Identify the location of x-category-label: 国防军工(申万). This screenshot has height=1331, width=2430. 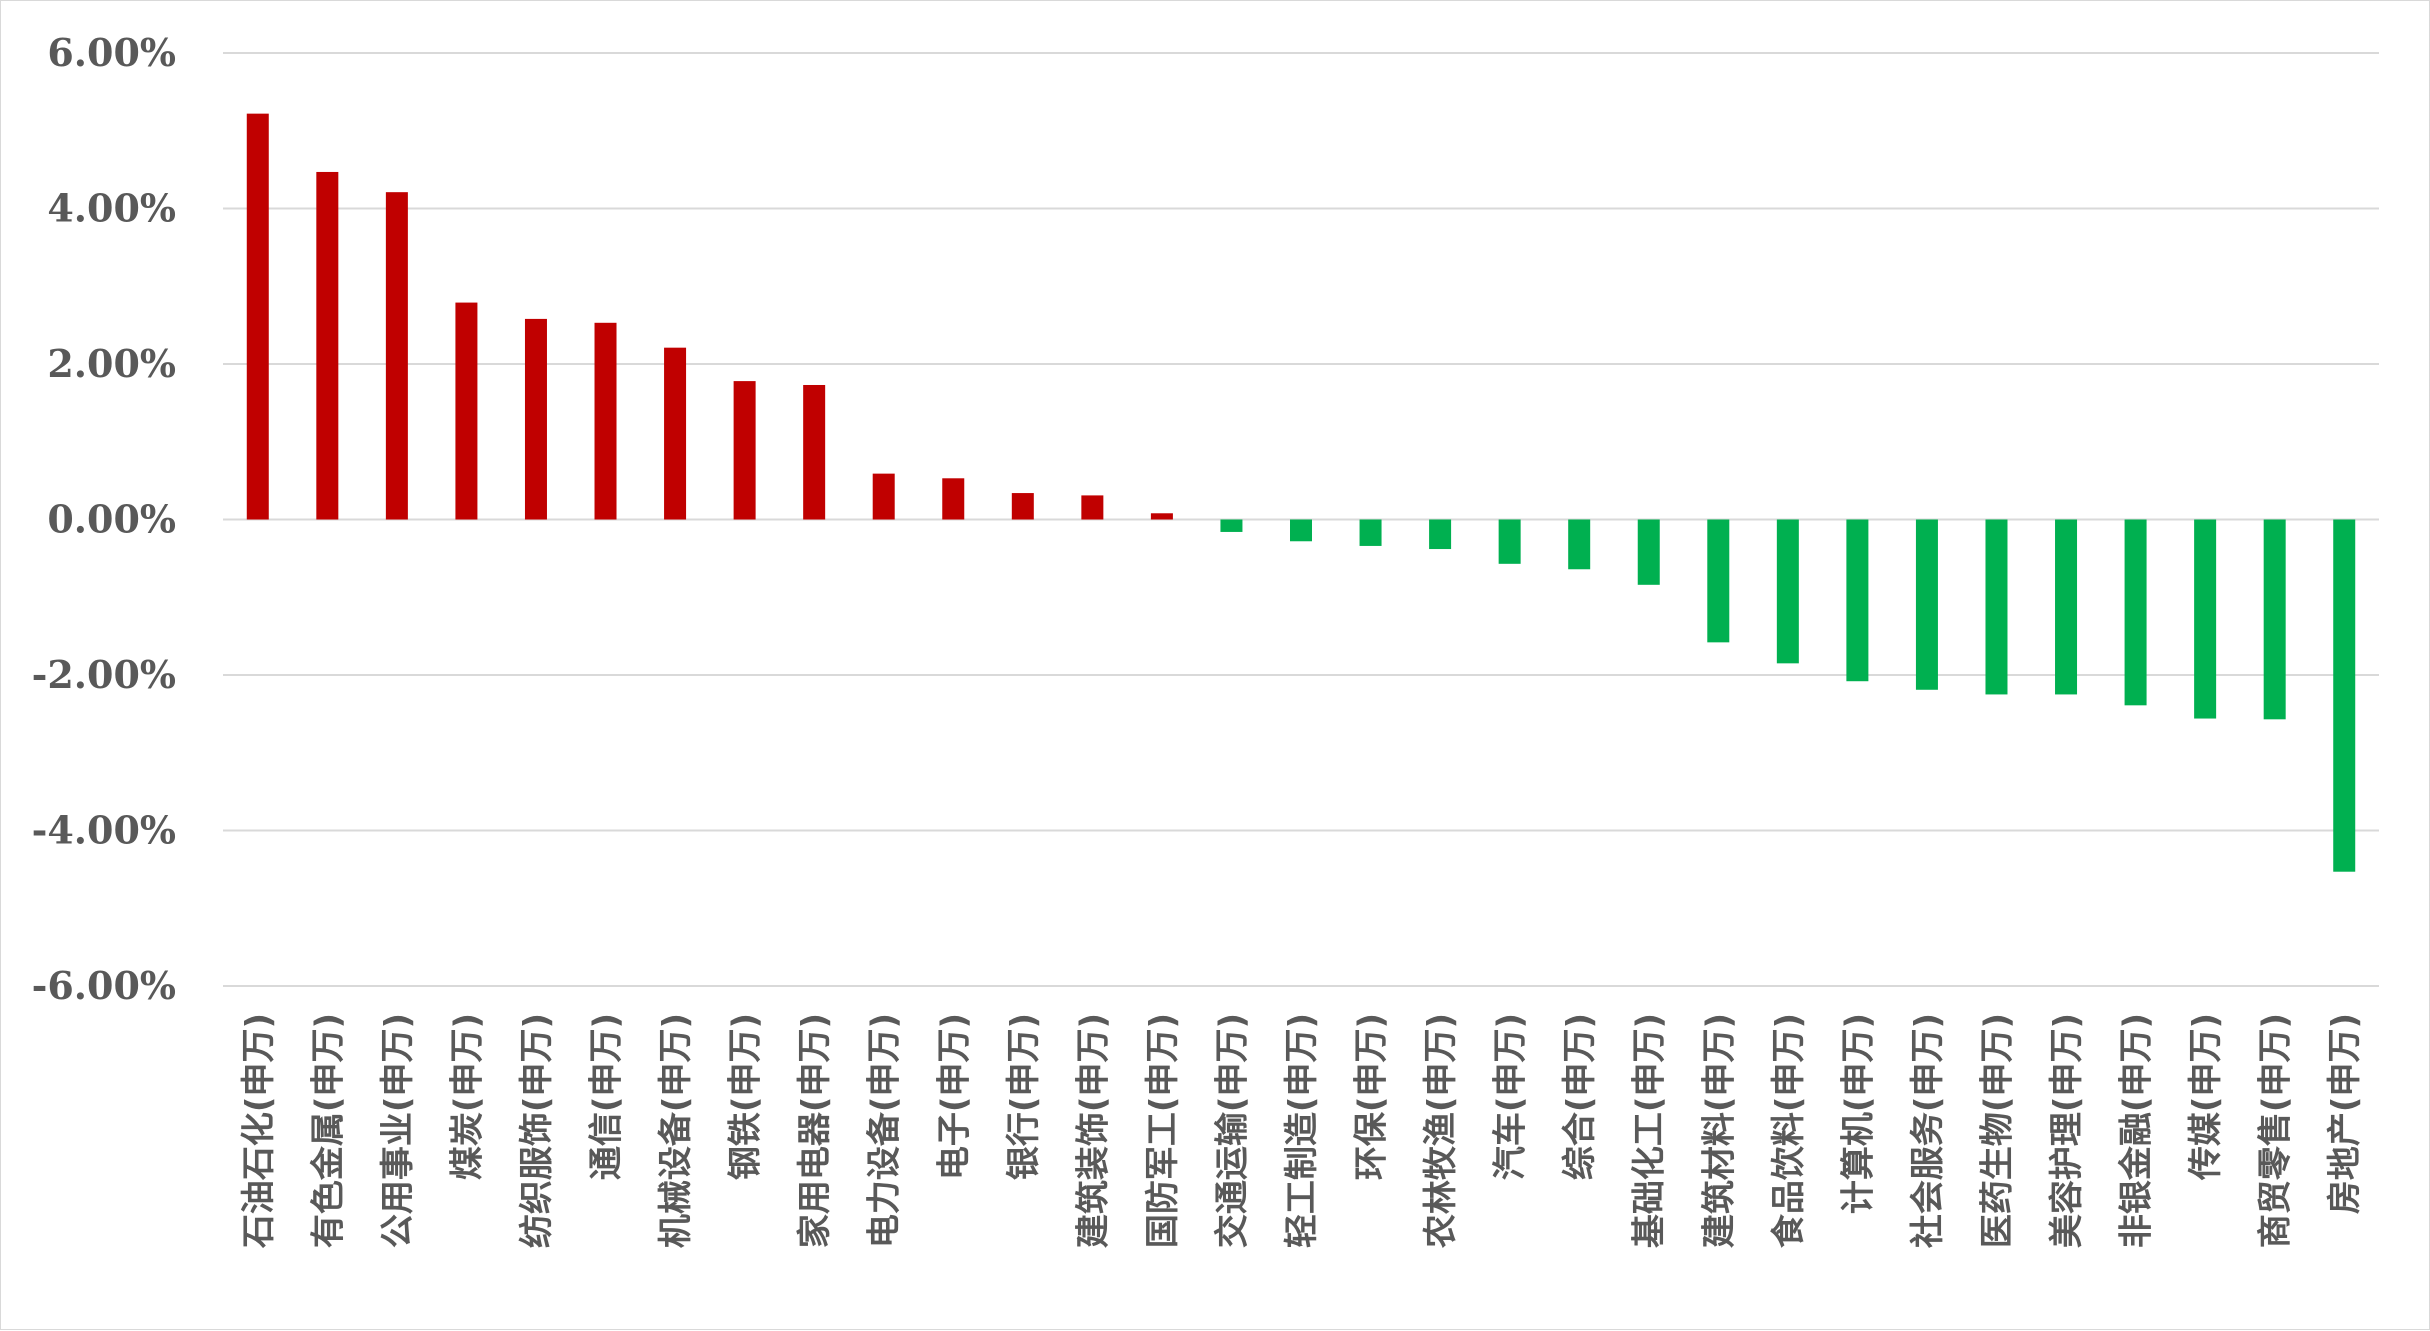
(1163, 1130).